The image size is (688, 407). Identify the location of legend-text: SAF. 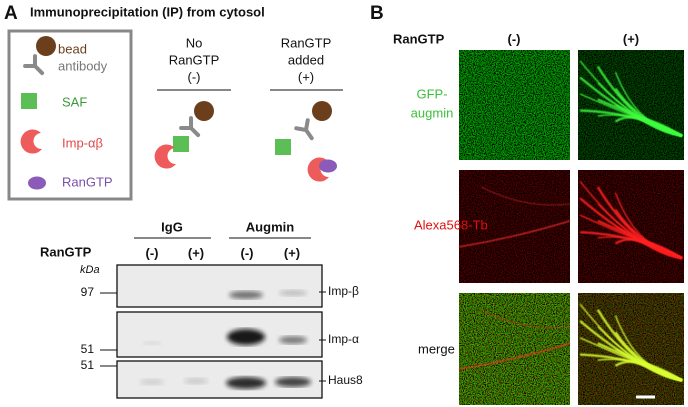
(74, 101).